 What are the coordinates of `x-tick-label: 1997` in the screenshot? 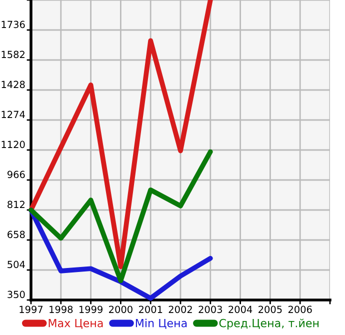 It's located at (31, 310).